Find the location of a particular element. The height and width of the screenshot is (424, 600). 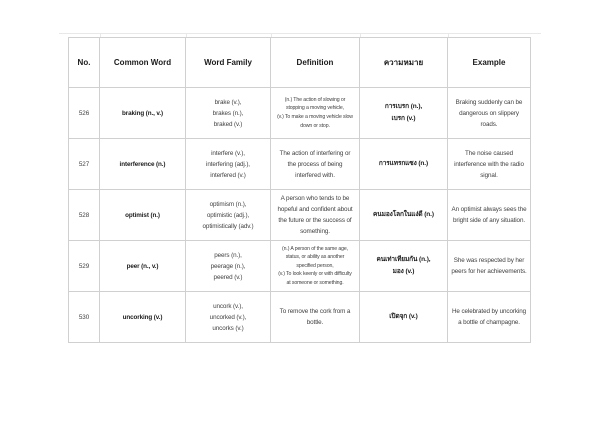

cell-common-word: optimist (n.) is located at coordinates (142, 215).